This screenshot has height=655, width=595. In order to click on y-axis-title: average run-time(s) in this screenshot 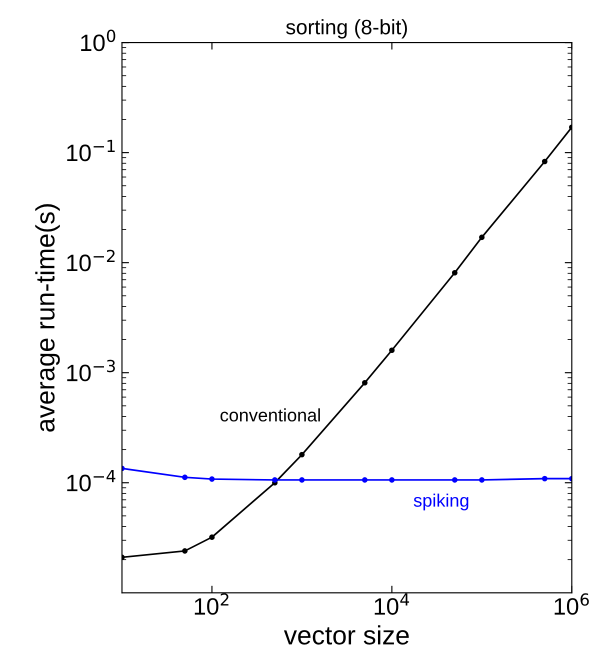, I will do `click(47, 318)`.